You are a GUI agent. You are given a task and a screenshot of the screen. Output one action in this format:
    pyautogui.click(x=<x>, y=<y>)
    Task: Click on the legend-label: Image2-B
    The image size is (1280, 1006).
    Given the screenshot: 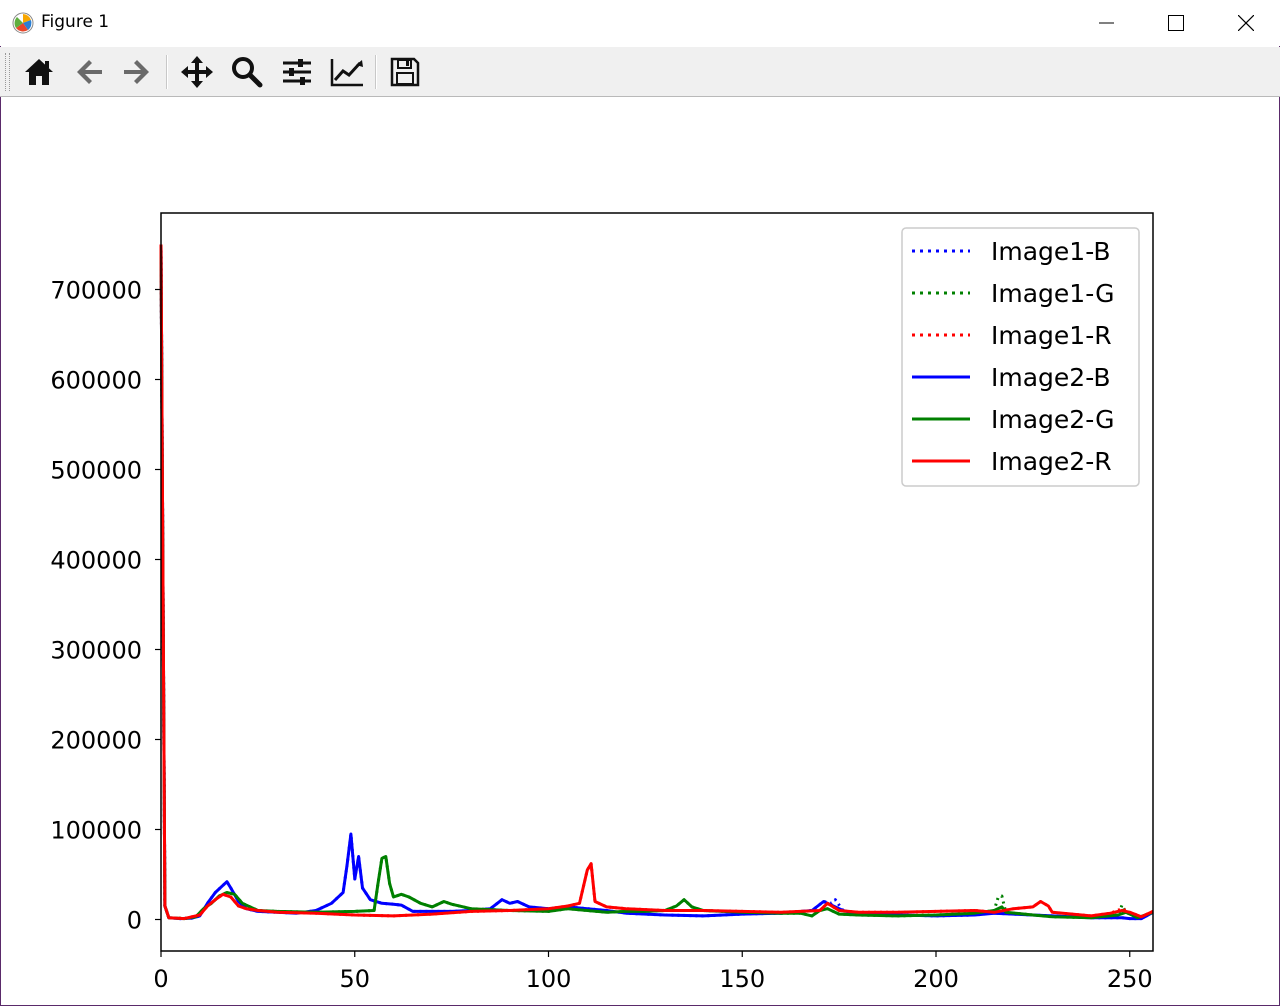 What is the action you would take?
    pyautogui.click(x=1050, y=377)
    